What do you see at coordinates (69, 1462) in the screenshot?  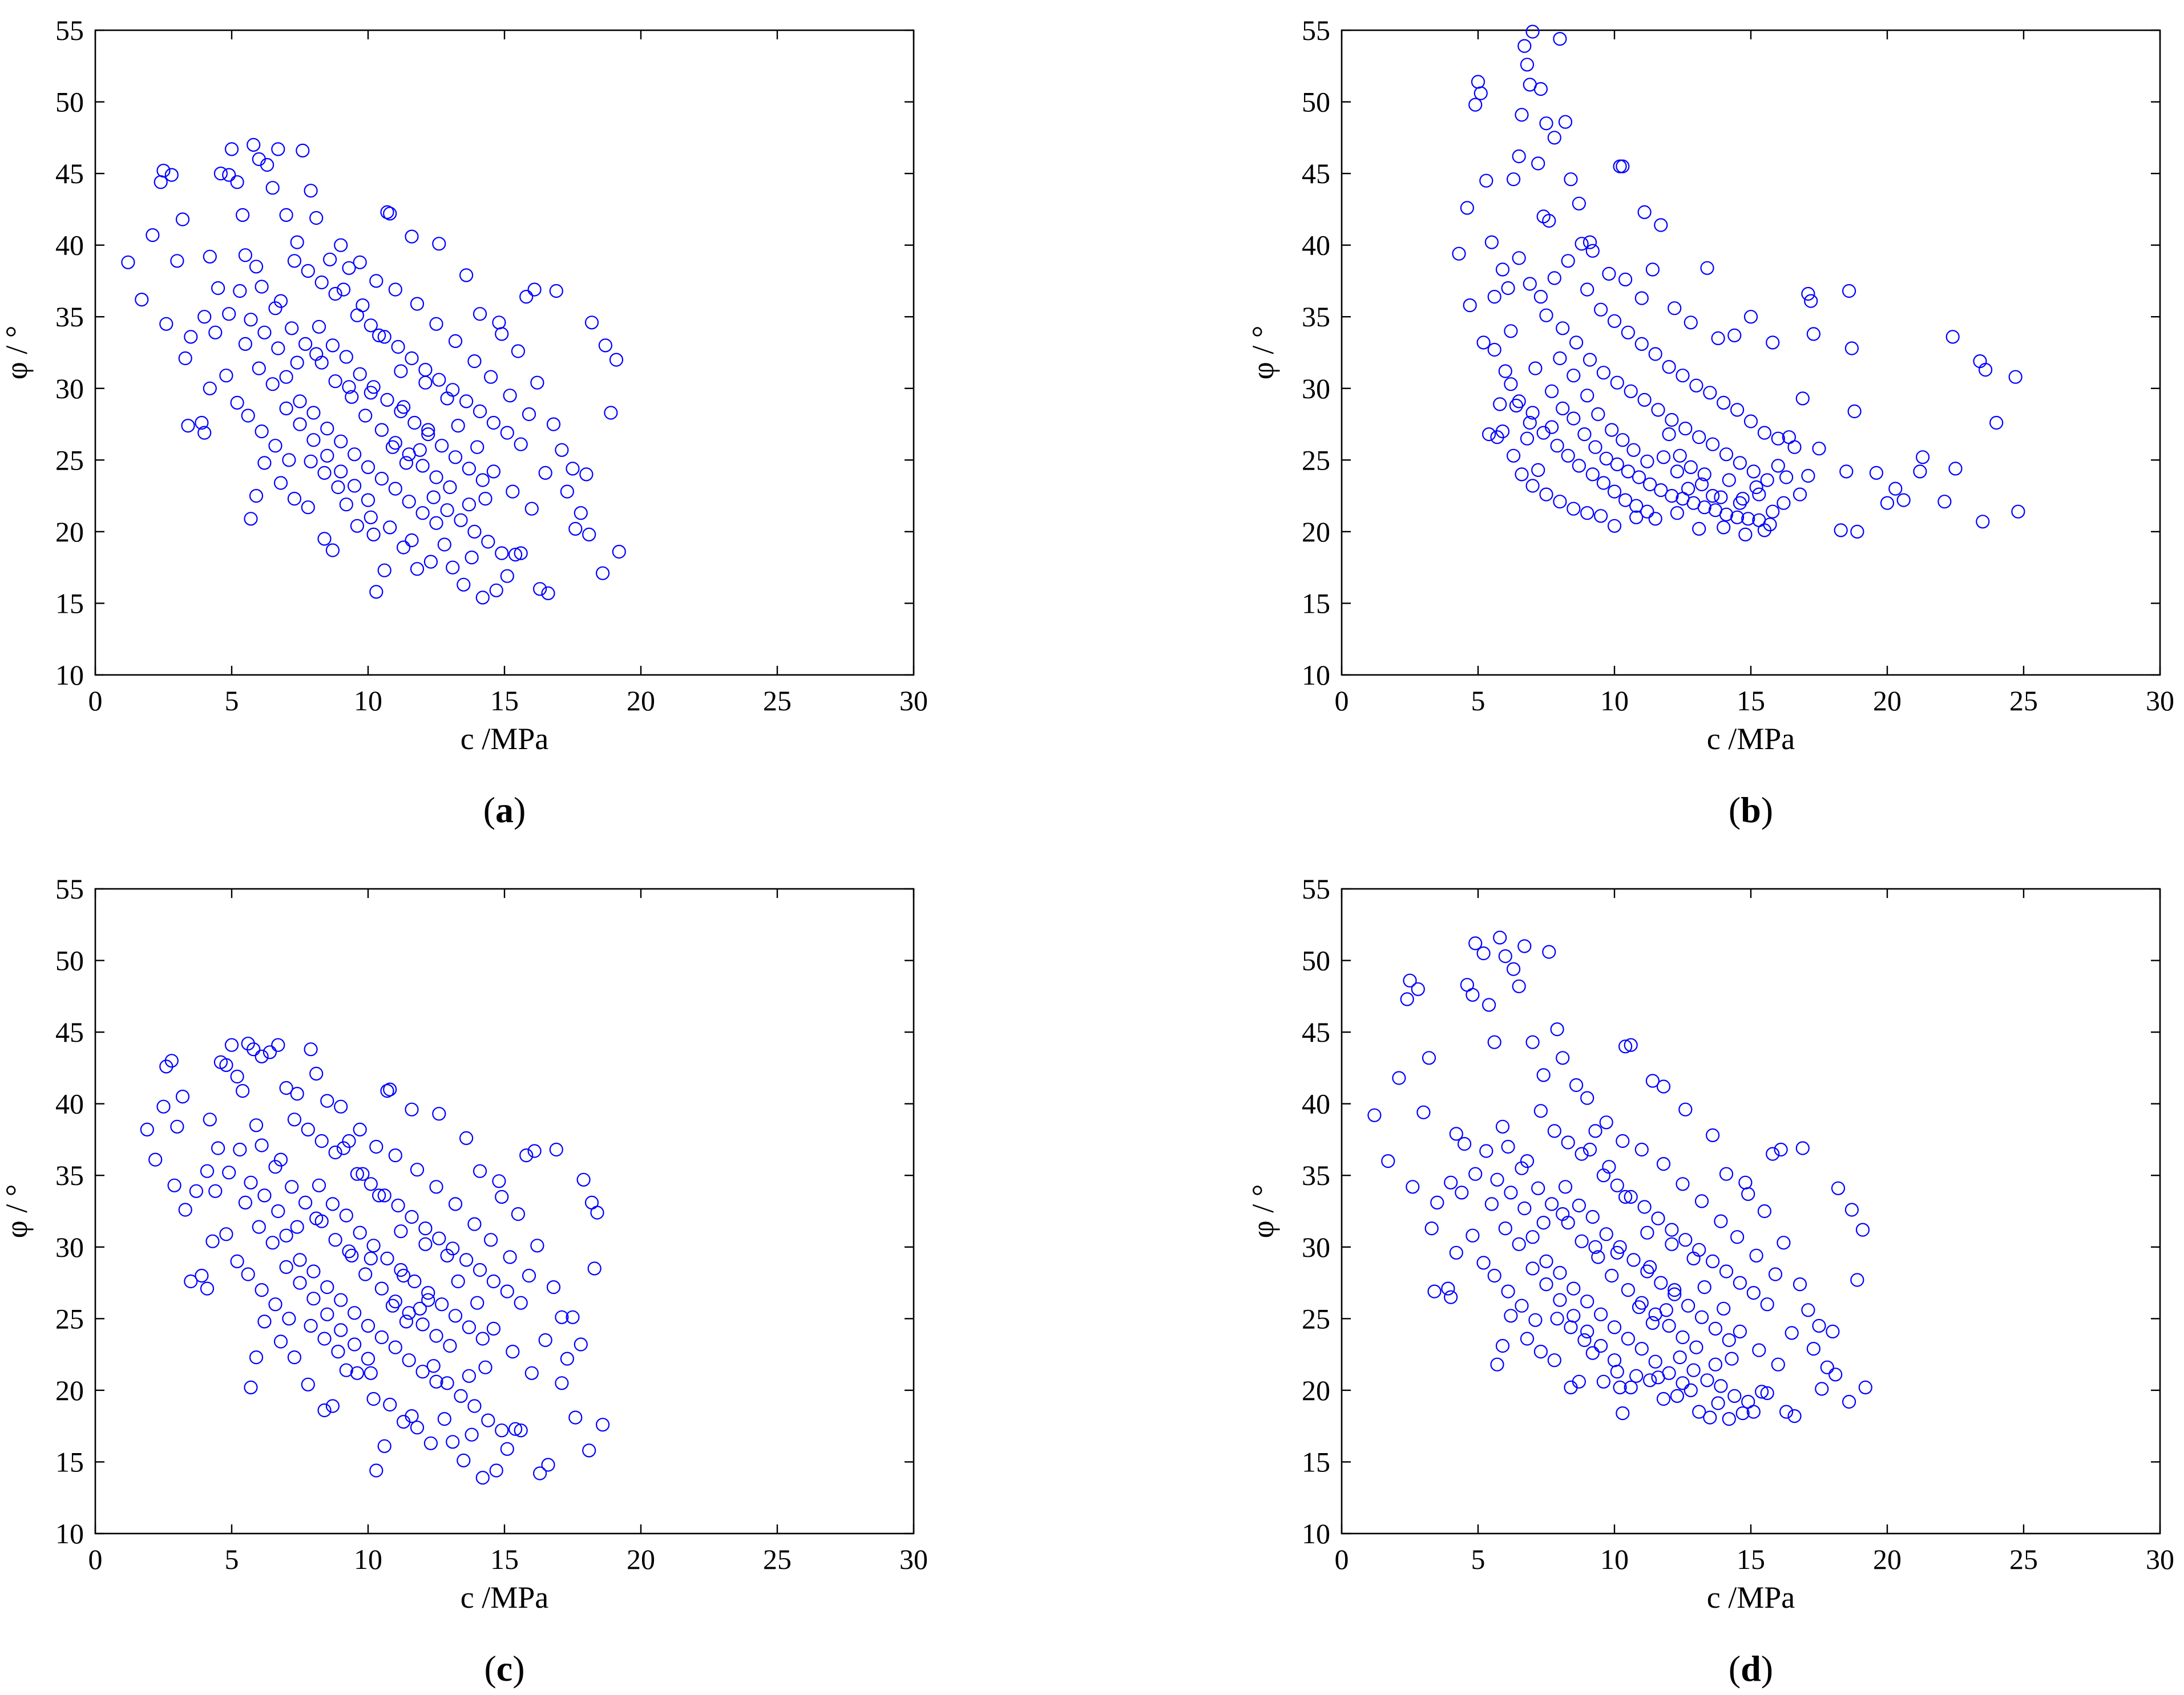 I see `y-tick-label: 15` at bounding box center [69, 1462].